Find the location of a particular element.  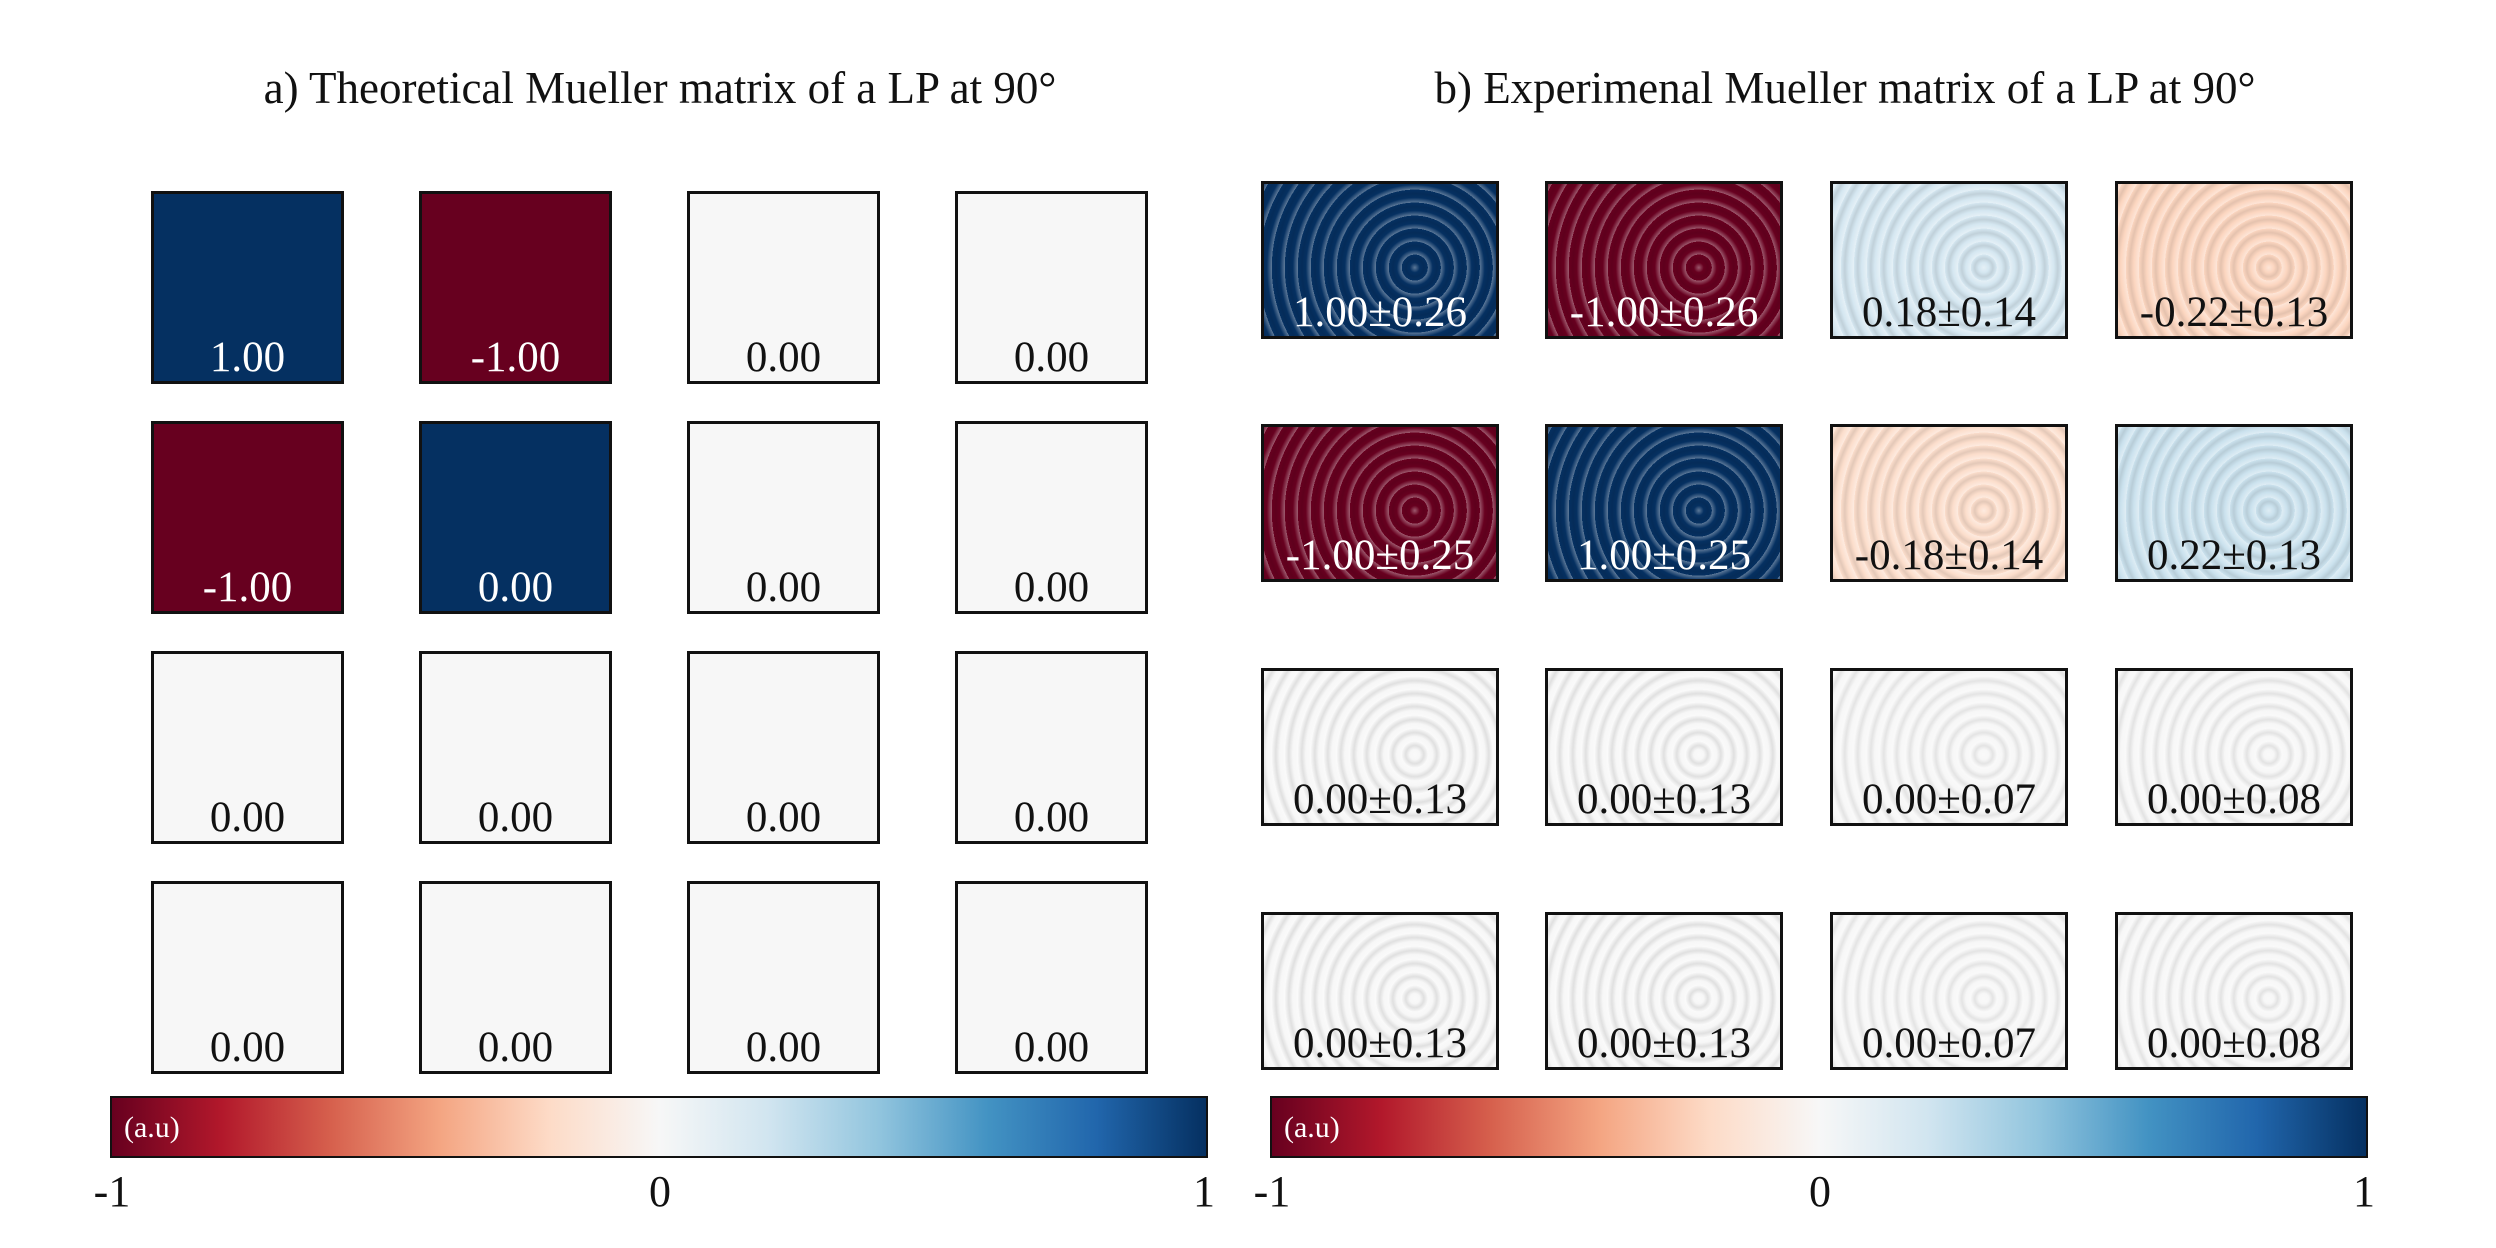

experimental-cell-r2c4: 0.22±0.13 is located at coordinates (2234, 503).